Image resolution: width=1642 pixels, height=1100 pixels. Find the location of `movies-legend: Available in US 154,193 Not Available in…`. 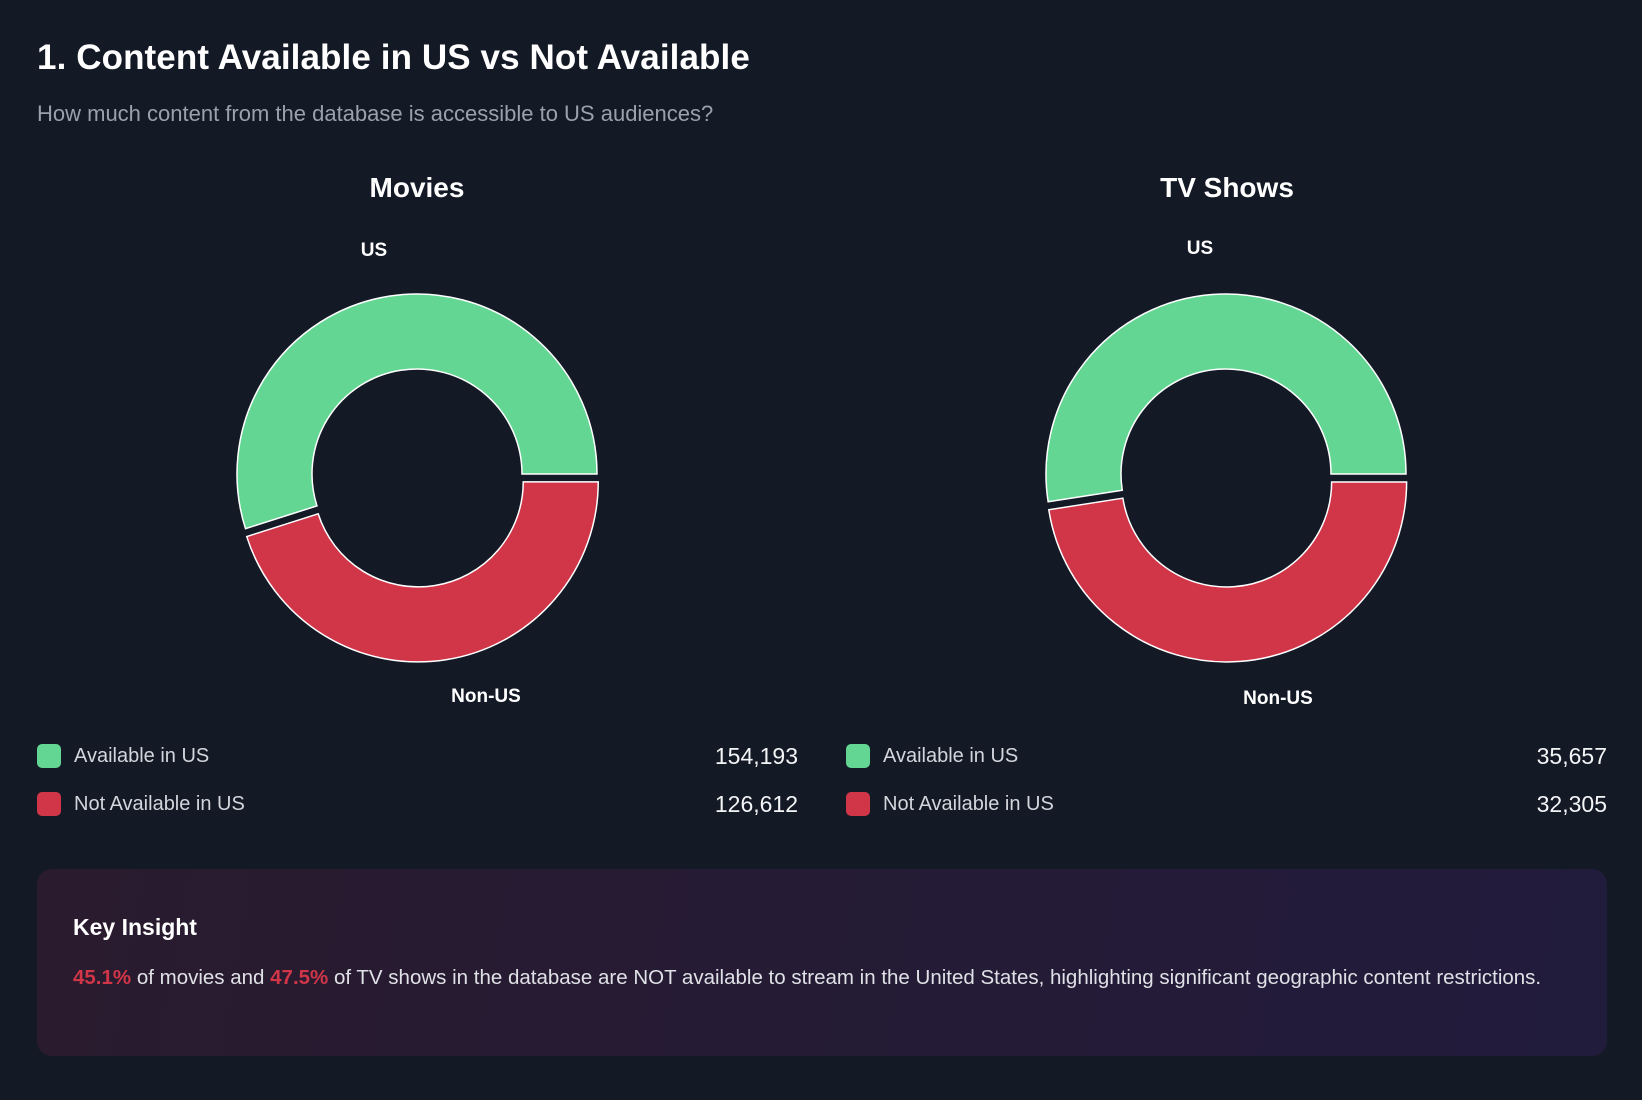

movies-legend: Available in US 154,193 Not Available in… is located at coordinates (417, 790).